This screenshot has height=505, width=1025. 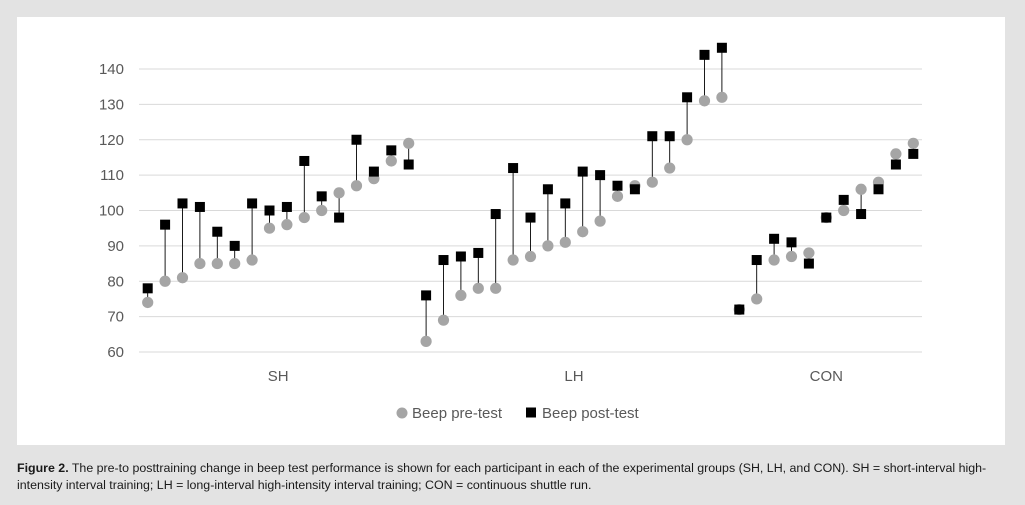 What do you see at coordinates (402, 413) in the screenshot?
I see `legend-pre-marker` at bounding box center [402, 413].